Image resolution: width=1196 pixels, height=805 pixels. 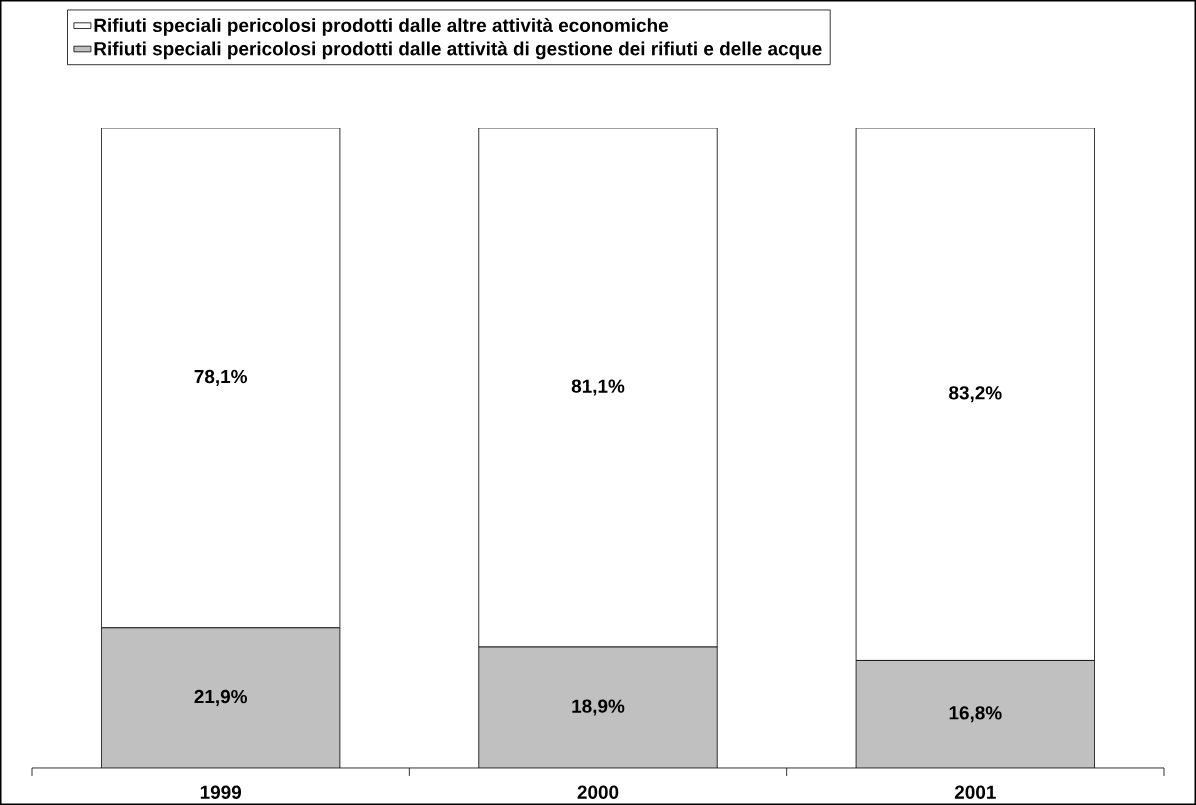 What do you see at coordinates (975, 394) in the screenshot?
I see `data-label: 83,2%` at bounding box center [975, 394].